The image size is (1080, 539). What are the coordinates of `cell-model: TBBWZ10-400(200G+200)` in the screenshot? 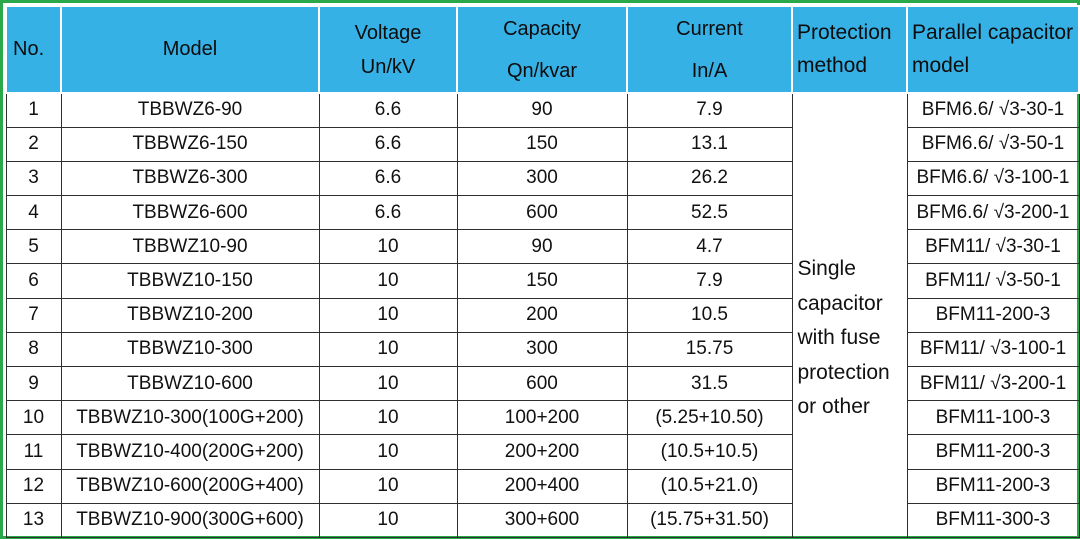 It's located at (190, 452).